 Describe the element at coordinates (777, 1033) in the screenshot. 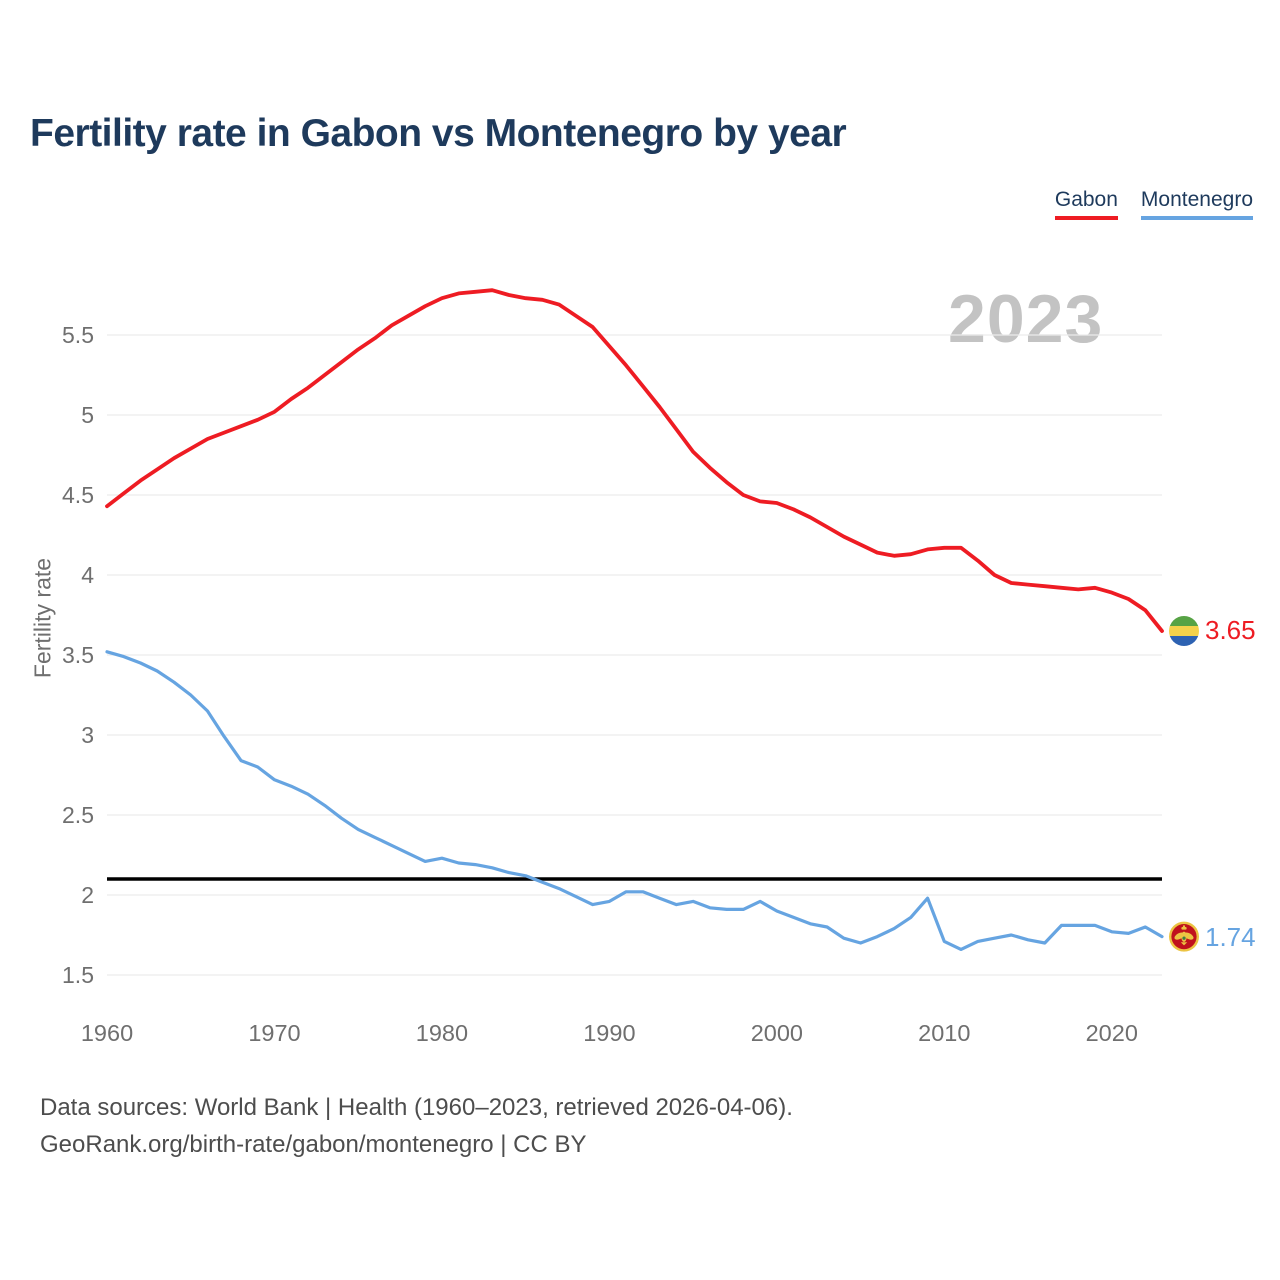

I see `x-tick-label: 2000` at that location.